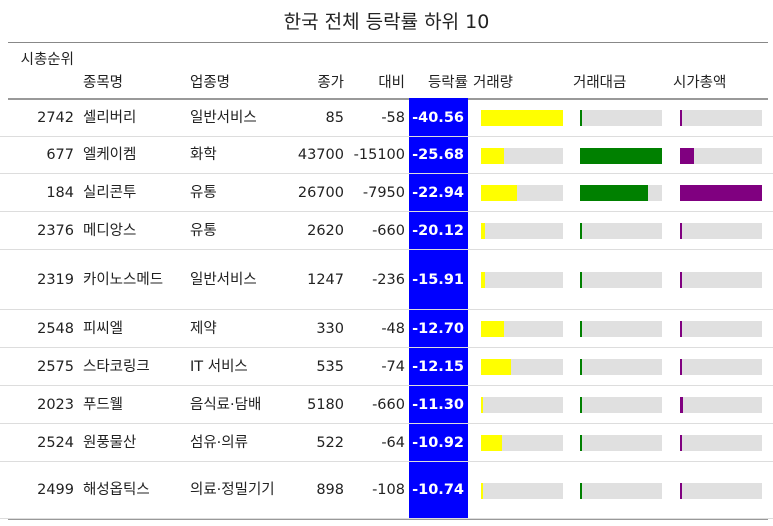  What do you see at coordinates (700, 83) in the screenshot?
I see `header-market-cap-label: 시가총액` at bounding box center [700, 83].